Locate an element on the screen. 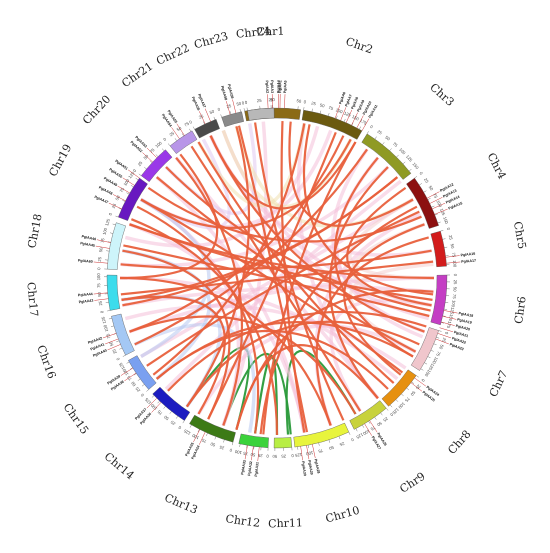 The height and width of the screenshot is (553, 550). chromosome-chr16 is located at coordinates (123, 334).